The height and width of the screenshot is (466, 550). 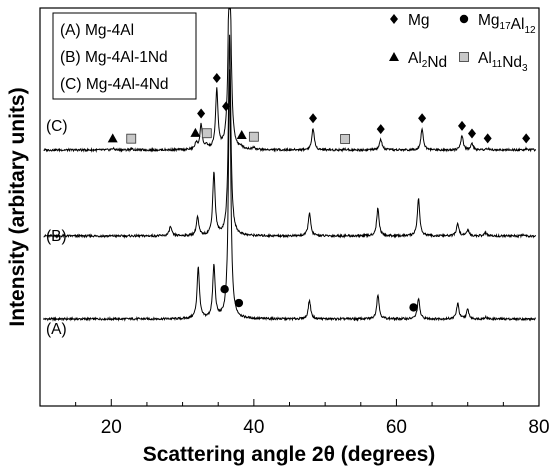 What do you see at coordinates (464, 57) in the screenshot?
I see `legend-marker-square` at bounding box center [464, 57].